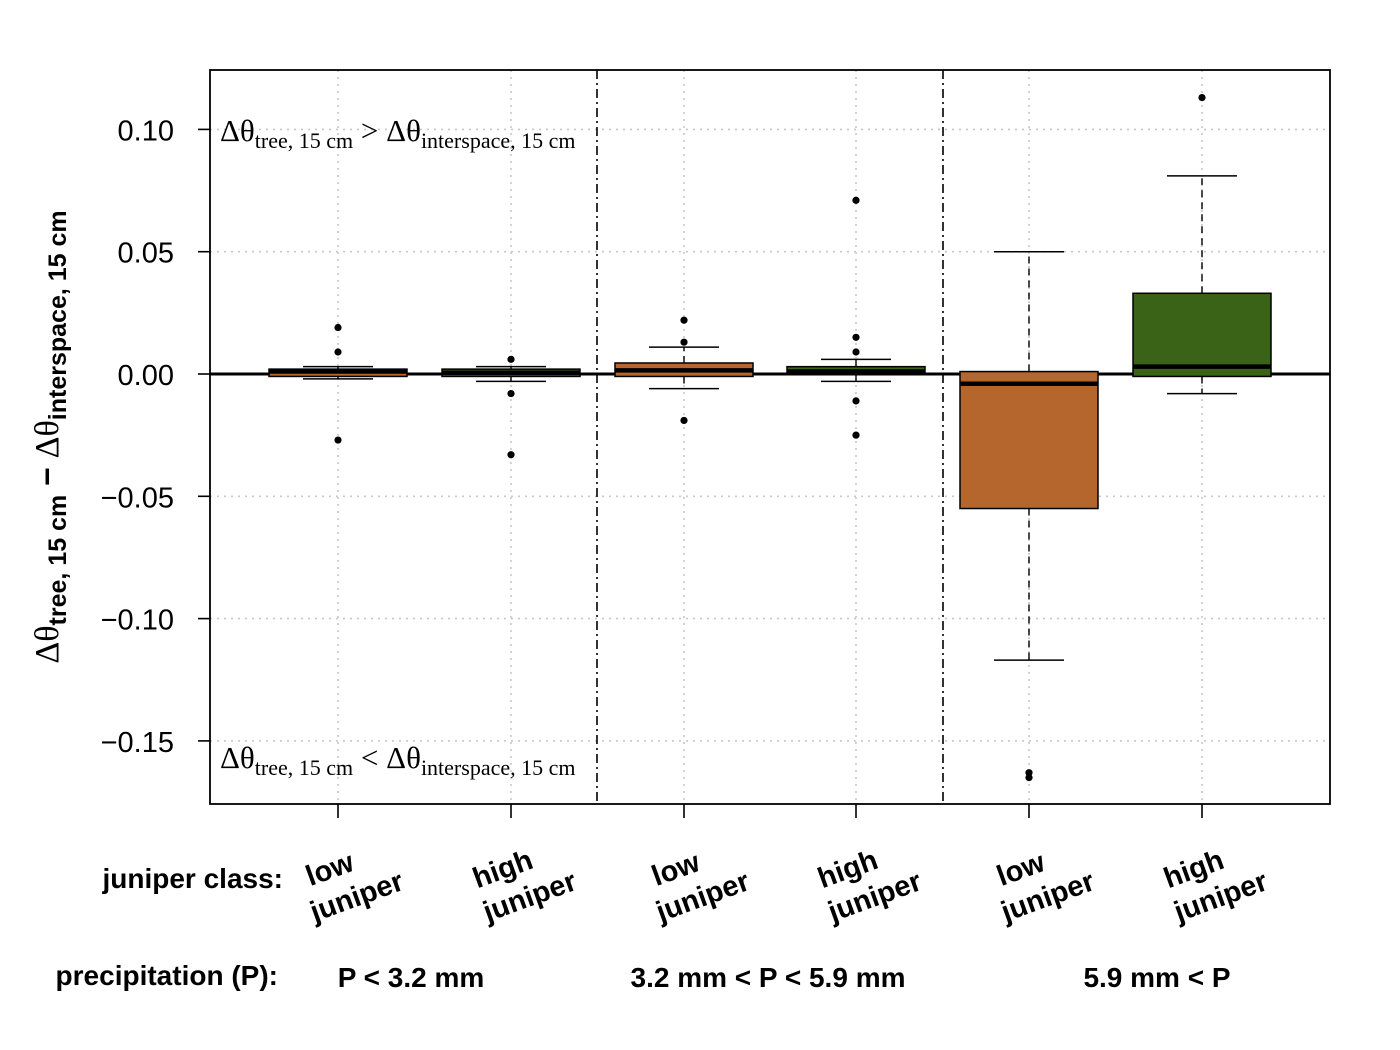 The image size is (1400, 1050). I want to click on y-tick-label: 0.00, so click(146, 376).